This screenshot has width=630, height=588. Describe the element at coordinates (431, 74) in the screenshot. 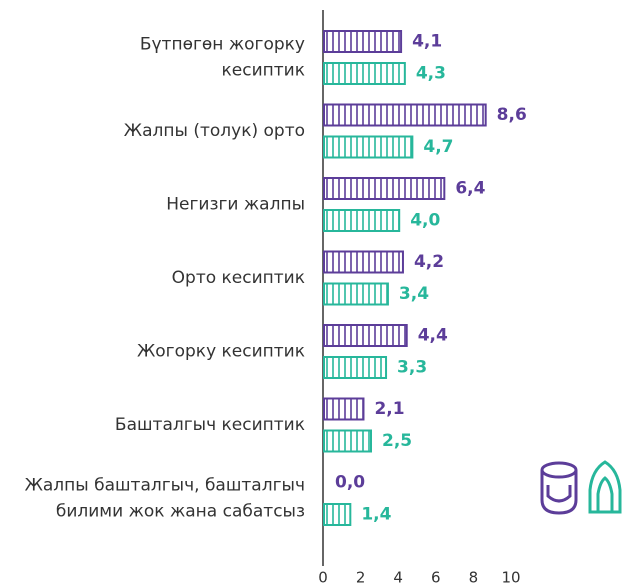

I see `value-label: 4,3` at that location.